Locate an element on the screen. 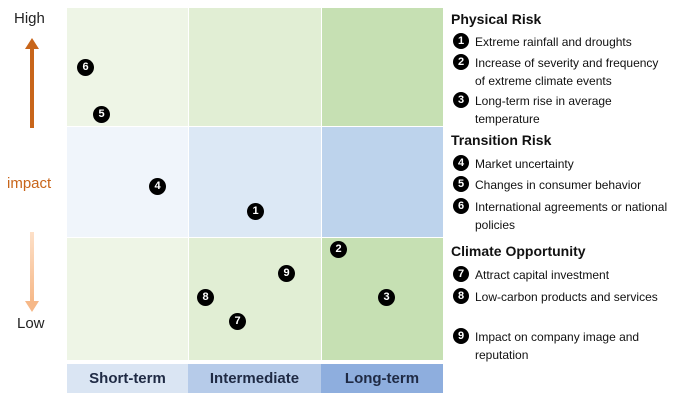  cell-mid-short is located at coordinates (127, 181).